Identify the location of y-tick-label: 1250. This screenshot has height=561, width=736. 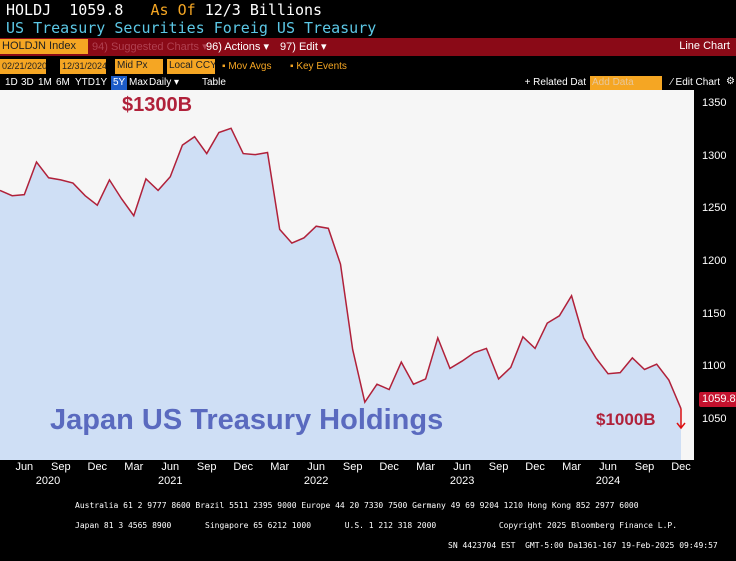
(714, 208).